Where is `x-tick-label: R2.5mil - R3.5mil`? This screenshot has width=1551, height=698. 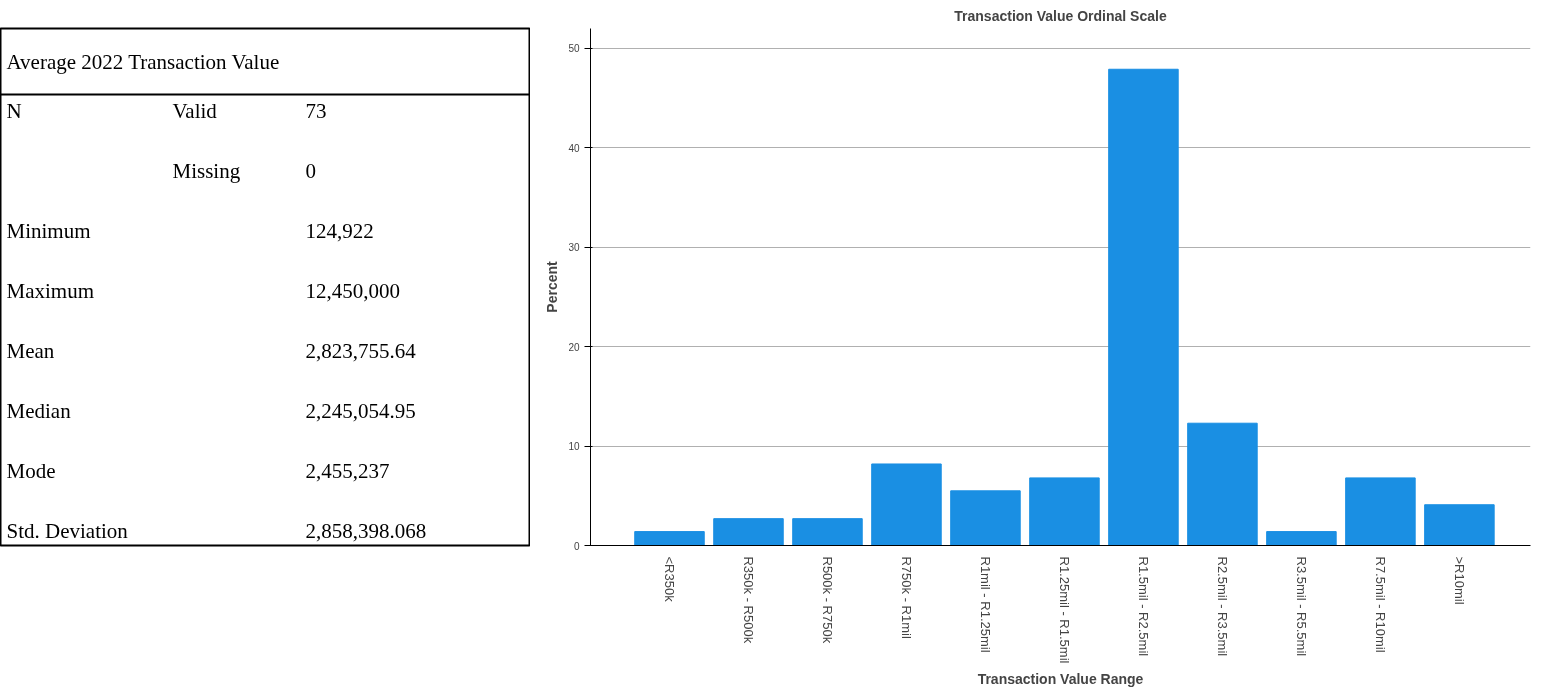
x-tick-label: R2.5mil - R3.5mil is located at coordinates (1222, 606).